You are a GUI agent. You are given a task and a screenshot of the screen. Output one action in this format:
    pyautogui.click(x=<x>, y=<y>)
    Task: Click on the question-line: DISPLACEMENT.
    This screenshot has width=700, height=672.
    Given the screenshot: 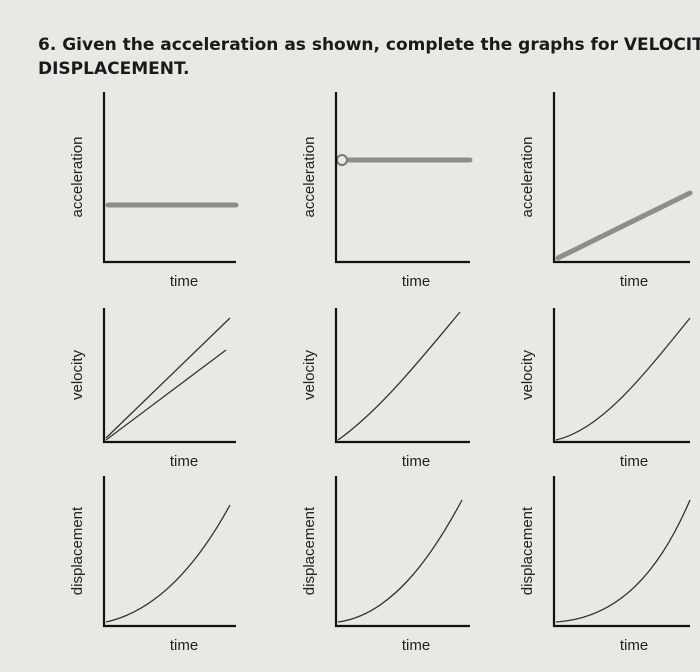 What is the action you would take?
    pyautogui.click(x=113, y=69)
    